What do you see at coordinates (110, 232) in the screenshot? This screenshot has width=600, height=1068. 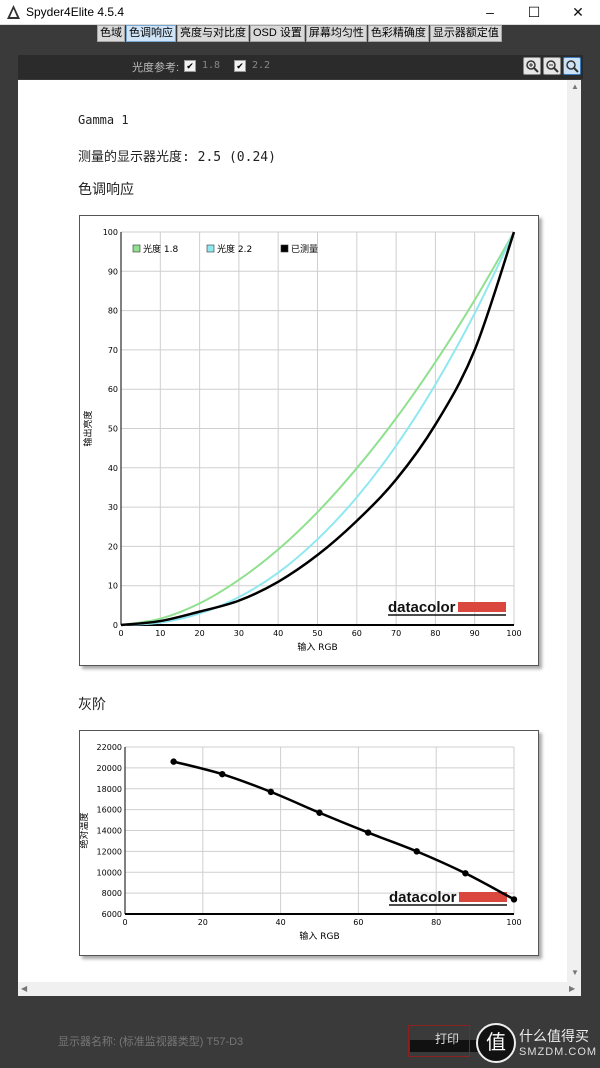 I see `y-tick-label: 100` at bounding box center [110, 232].